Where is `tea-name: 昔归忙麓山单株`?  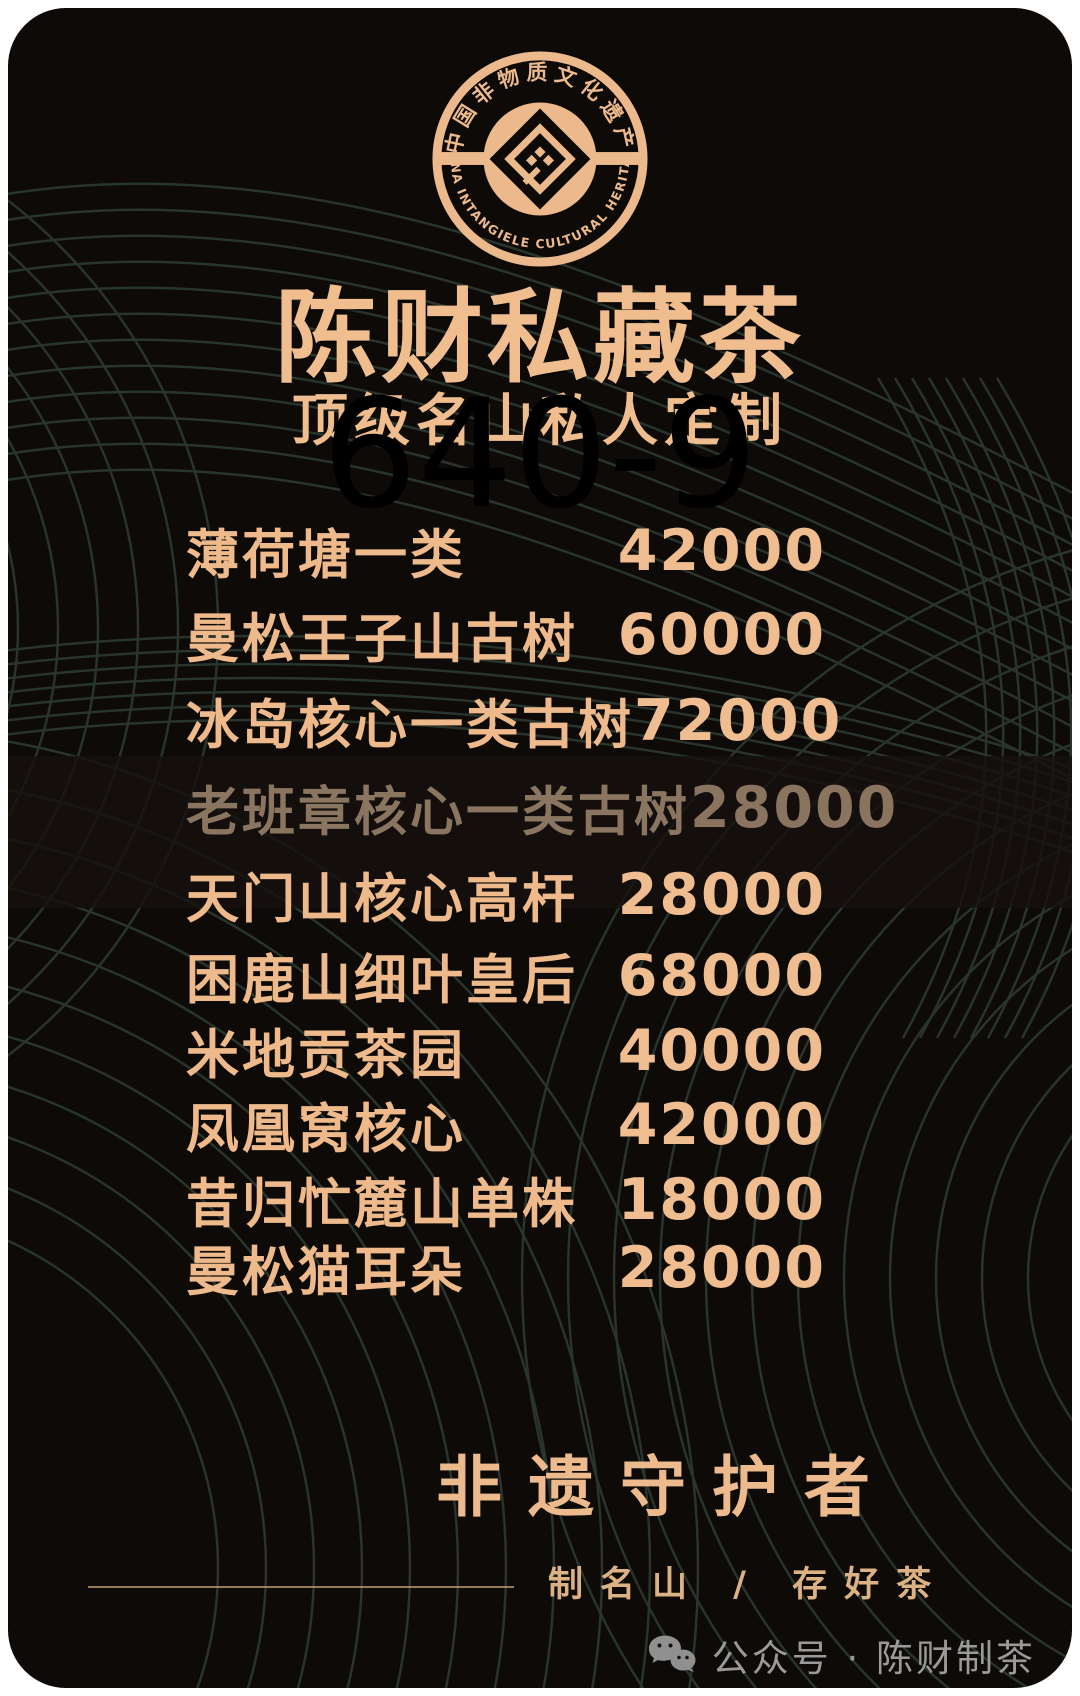
tea-name: 昔归忙麓山单株 is located at coordinates (382, 1204).